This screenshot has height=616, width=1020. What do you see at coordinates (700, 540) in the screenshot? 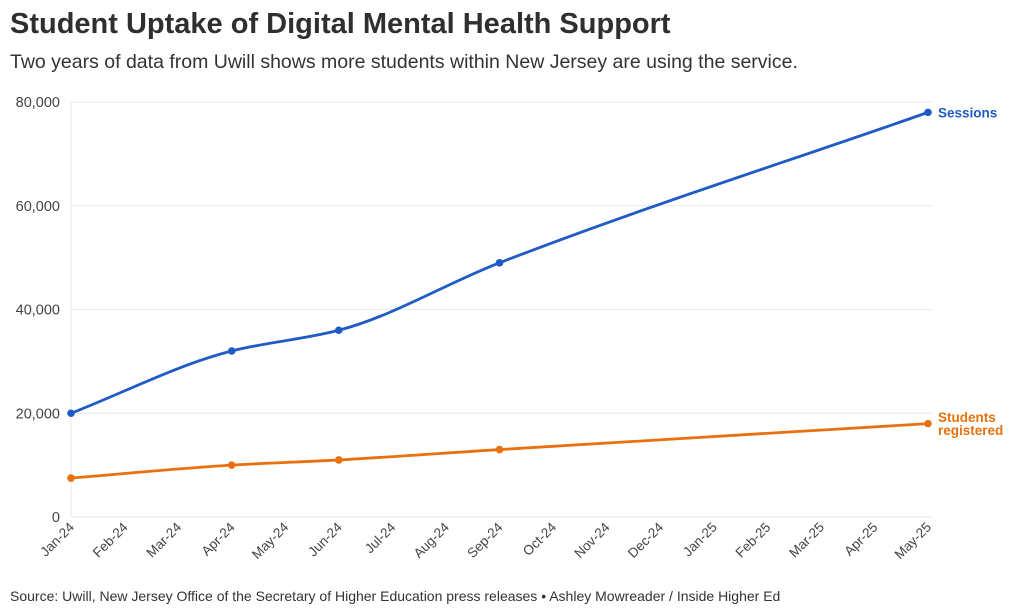
I see `x-tick-label: Jan-25` at bounding box center [700, 540].